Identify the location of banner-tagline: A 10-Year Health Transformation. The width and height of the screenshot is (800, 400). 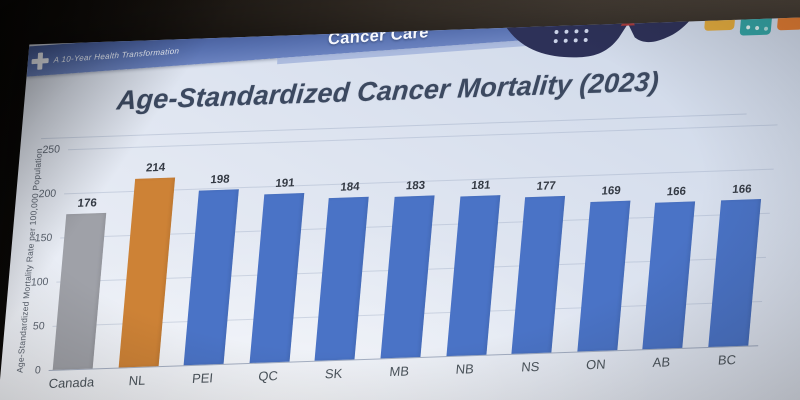
(116, 55).